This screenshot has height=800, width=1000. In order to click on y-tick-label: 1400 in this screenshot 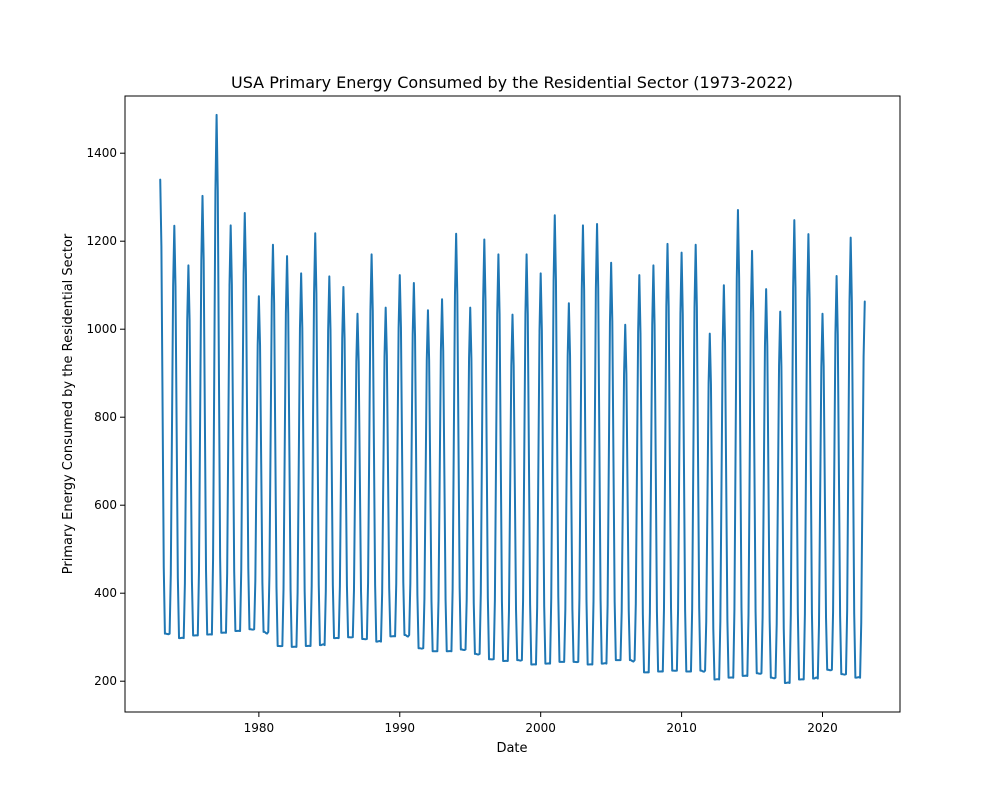, I will do `click(101, 153)`.